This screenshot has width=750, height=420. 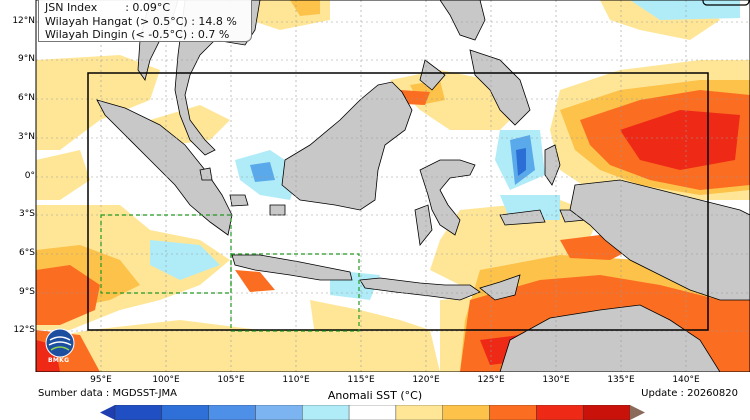 What do you see at coordinates (107, 412) in the screenshot?
I see `colorbar-cold-extend` at bounding box center [107, 412].